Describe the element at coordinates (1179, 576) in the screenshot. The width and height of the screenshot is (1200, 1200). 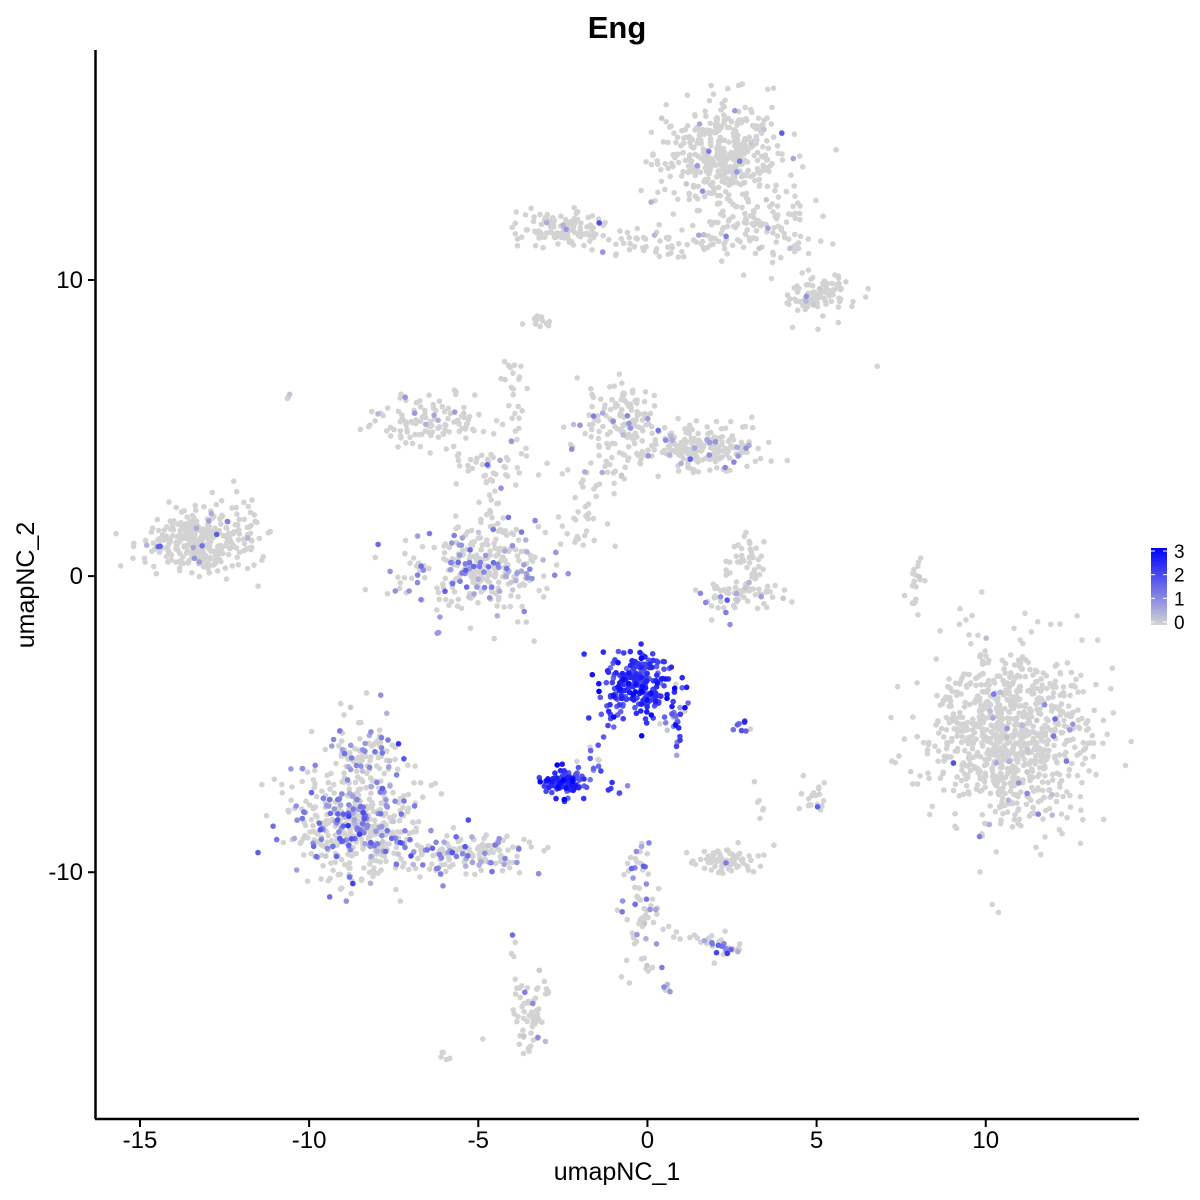
I see `legend-tick-label: 2` at that location.